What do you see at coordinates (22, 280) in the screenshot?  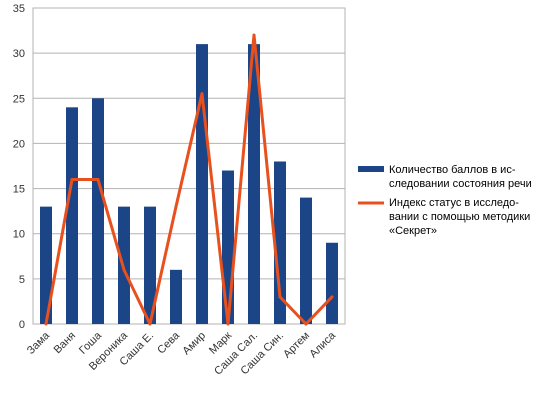 I see `y-tick-label: 5` at bounding box center [22, 280].